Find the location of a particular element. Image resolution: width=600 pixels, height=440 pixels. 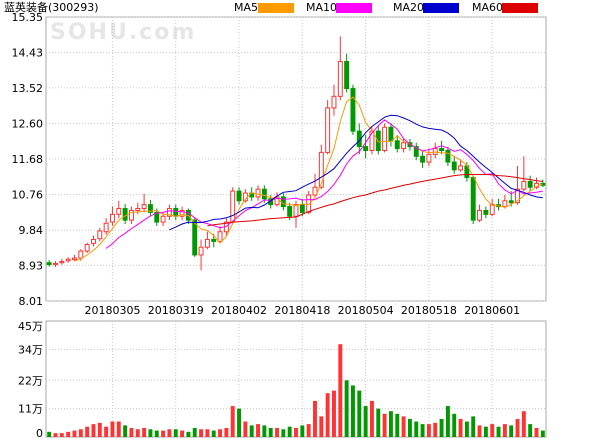

volume-tick-label: 45万 is located at coordinates (30, 326).